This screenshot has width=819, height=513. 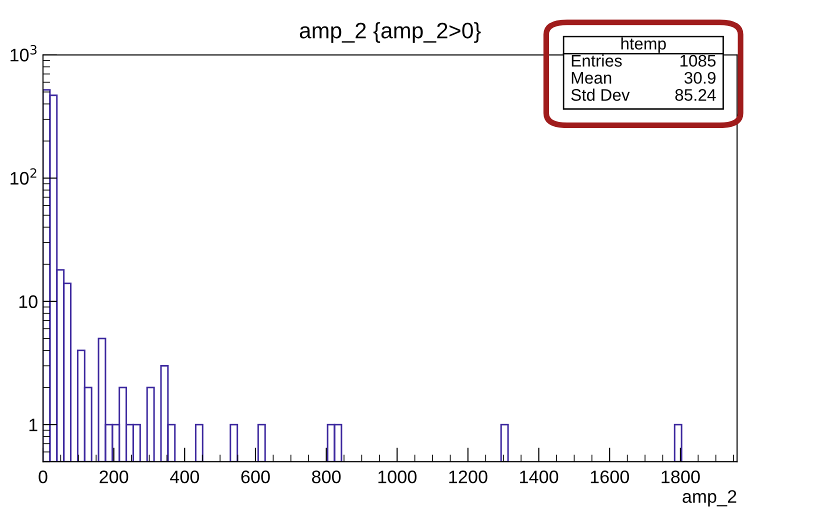 What do you see at coordinates (709, 498) in the screenshot?
I see `x-axis-title: amp_2` at bounding box center [709, 498].